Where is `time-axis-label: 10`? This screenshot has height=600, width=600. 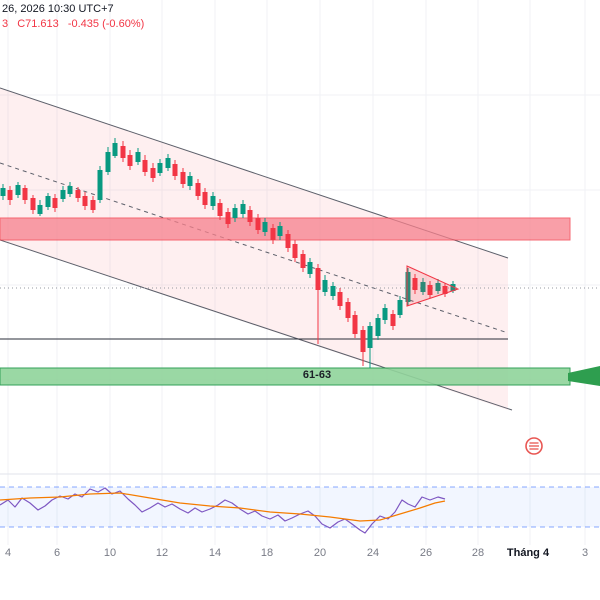
time-axis-label: 10 is located at coordinates (110, 553).